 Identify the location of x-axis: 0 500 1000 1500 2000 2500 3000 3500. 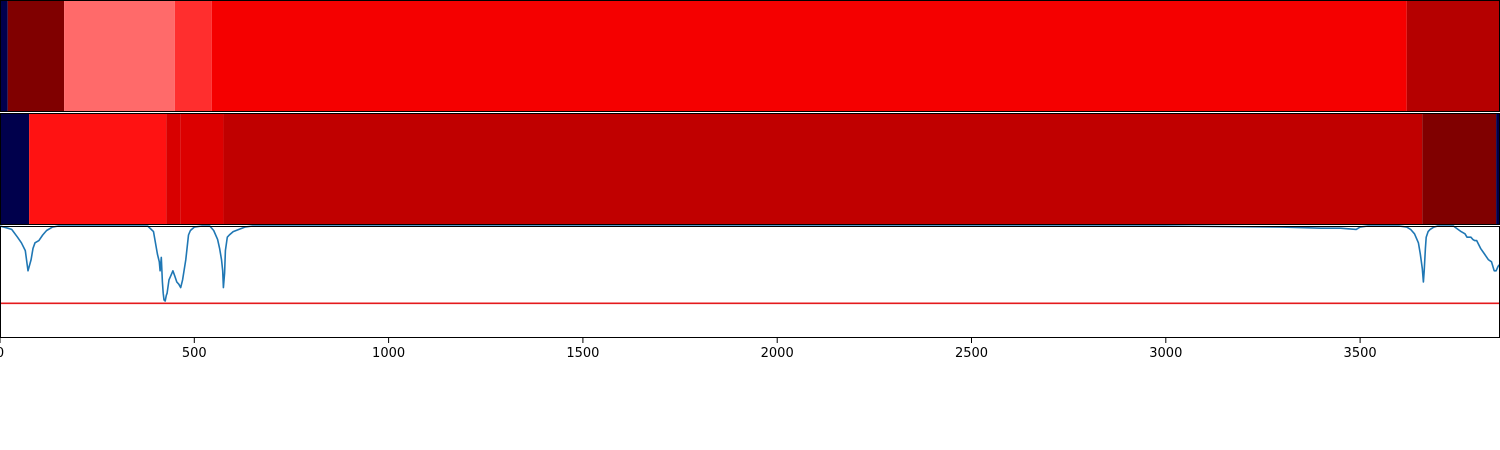
(688, 349).